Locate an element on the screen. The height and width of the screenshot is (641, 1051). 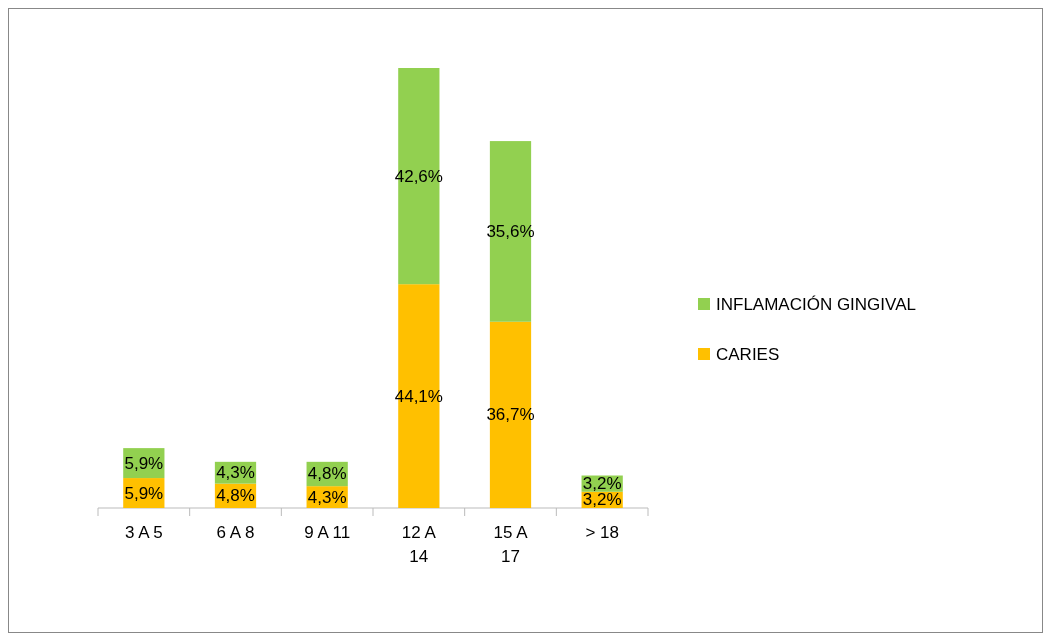
x-tick-label: 6 A 8 is located at coordinates (235, 532).